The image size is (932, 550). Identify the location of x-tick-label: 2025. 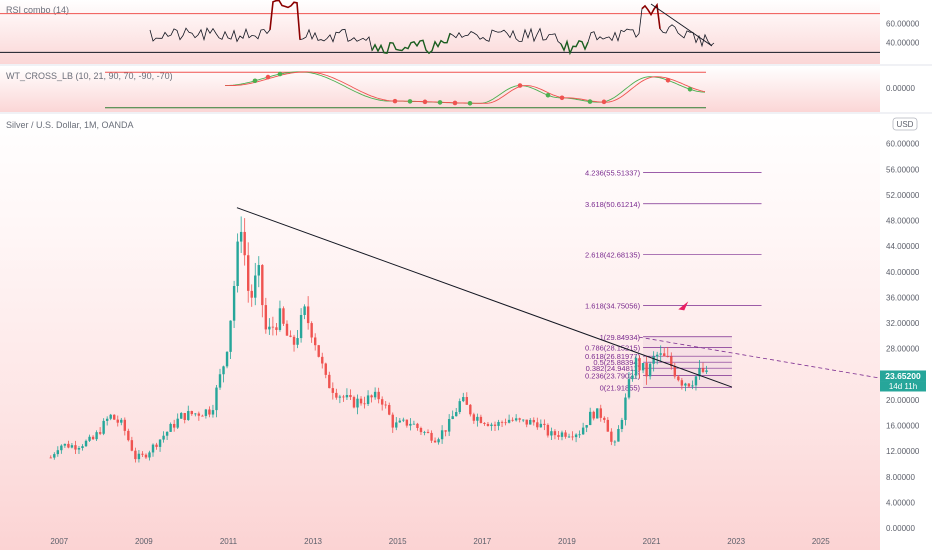
(821, 541).